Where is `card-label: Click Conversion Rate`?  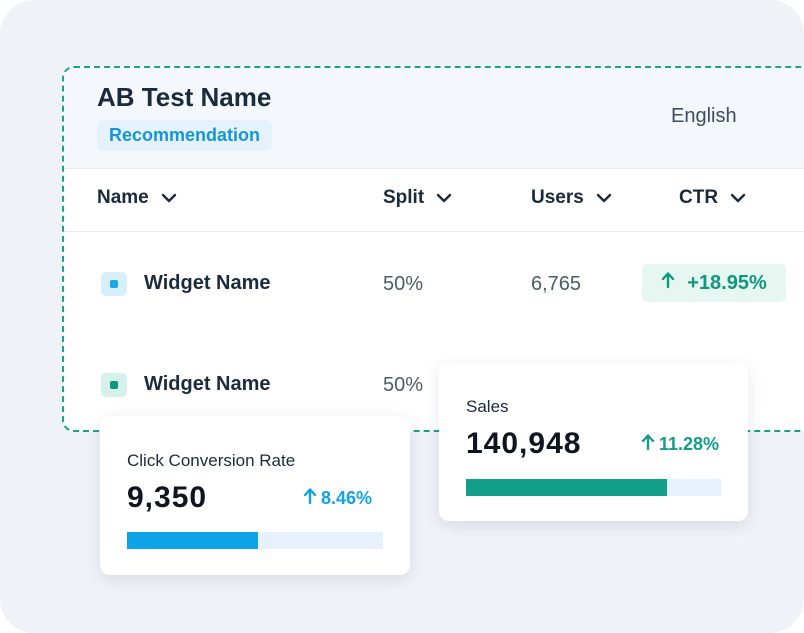 card-label: Click Conversion Rate is located at coordinates (211, 460).